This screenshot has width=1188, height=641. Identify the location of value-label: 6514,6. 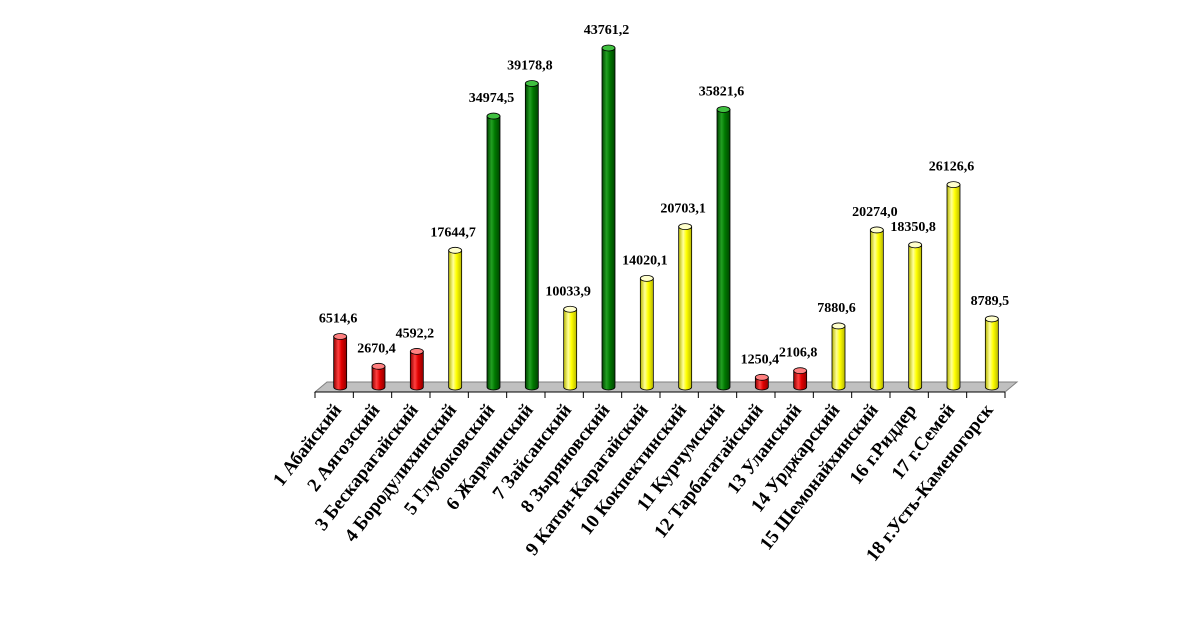
(338, 319).